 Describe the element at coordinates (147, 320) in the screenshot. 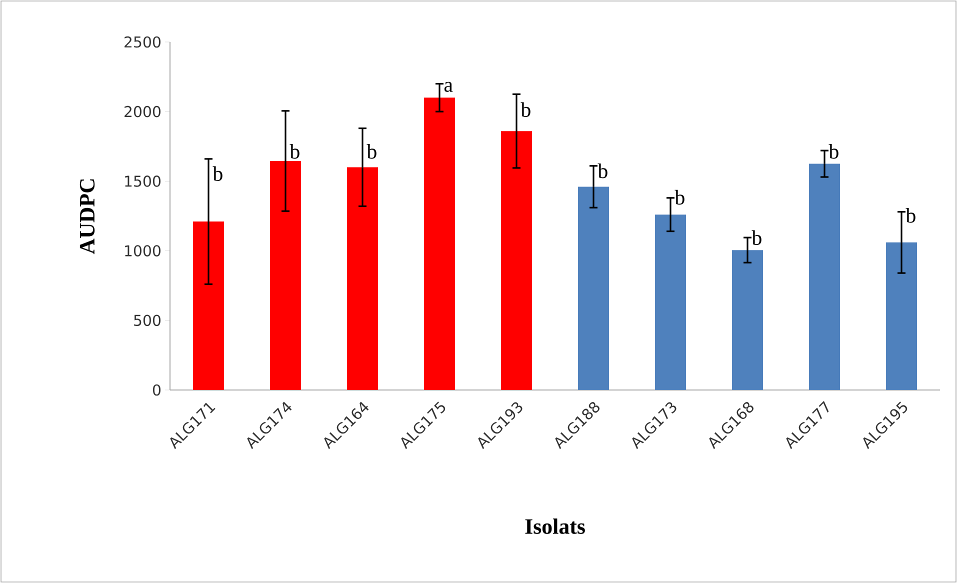

I see `y-tick-label: 500` at that location.